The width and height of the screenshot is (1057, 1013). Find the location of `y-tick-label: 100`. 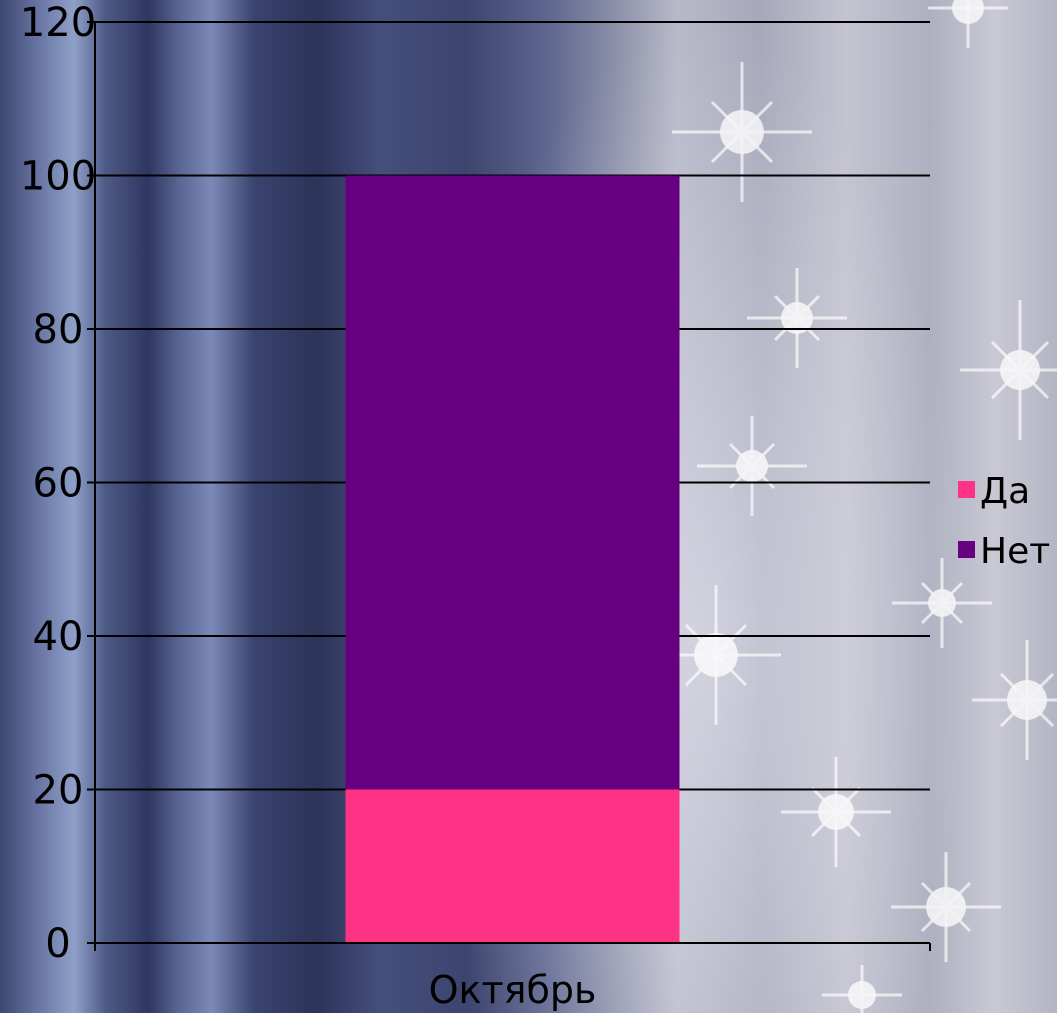

y-tick-label: 100 is located at coordinates (58, 177).